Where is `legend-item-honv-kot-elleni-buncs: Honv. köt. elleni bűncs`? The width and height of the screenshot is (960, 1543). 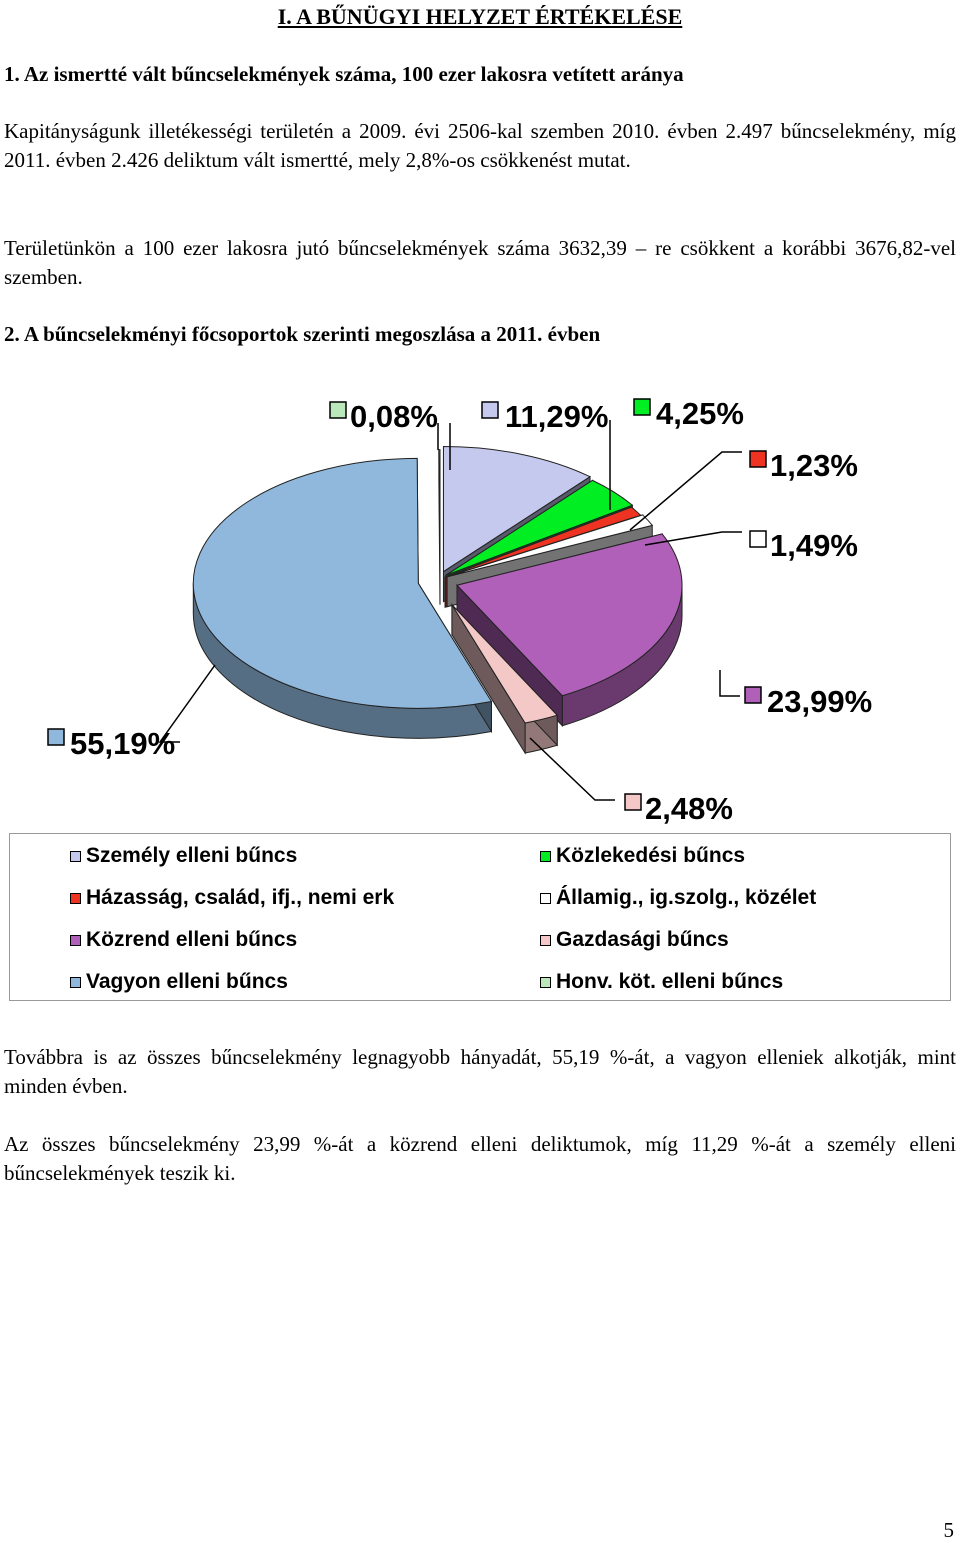 legend-item-honv-kot-elleni-buncs: Honv. köt. elleni bűncs is located at coordinates (661, 982).